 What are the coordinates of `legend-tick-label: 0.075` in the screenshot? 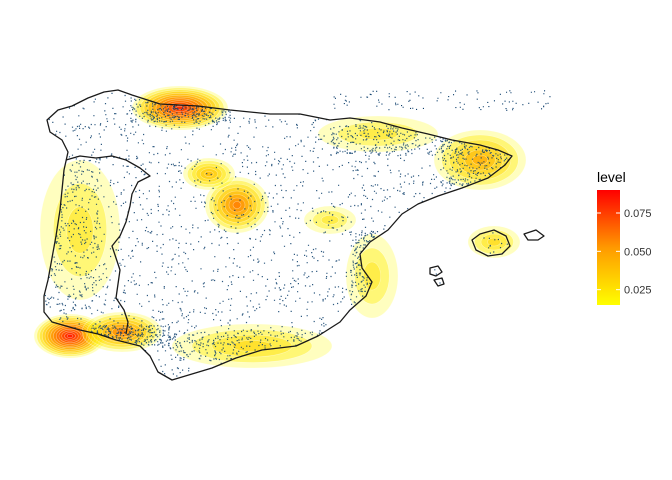 It's located at (638, 214).